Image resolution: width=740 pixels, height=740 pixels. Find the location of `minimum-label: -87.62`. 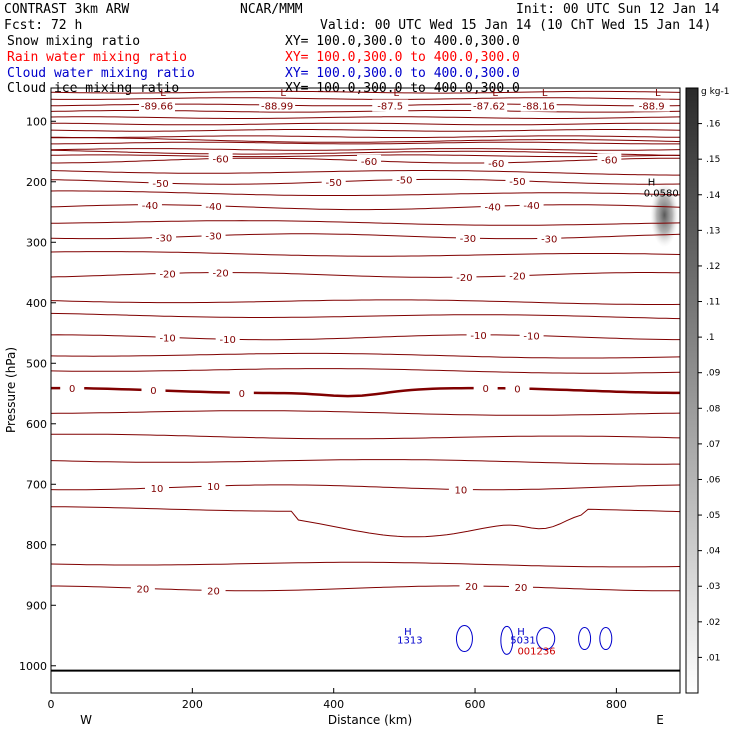

minimum-label: -87.62 is located at coordinates (489, 107).